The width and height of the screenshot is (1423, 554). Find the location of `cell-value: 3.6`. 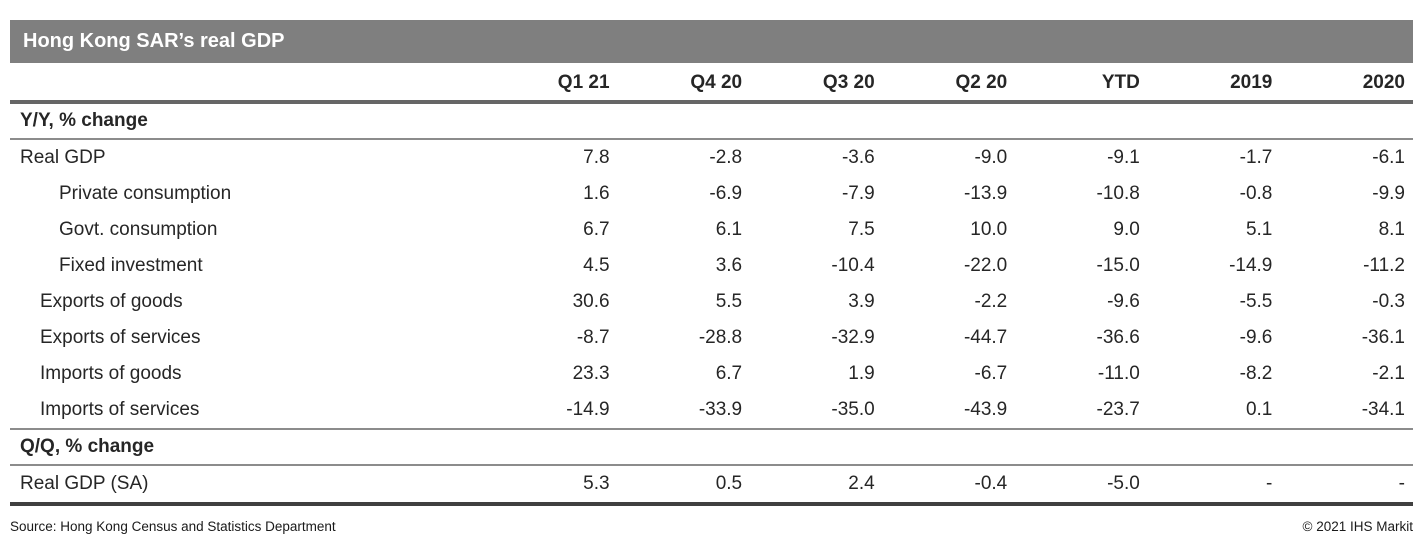

cell-value: 3.6 is located at coordinates (729, 265).